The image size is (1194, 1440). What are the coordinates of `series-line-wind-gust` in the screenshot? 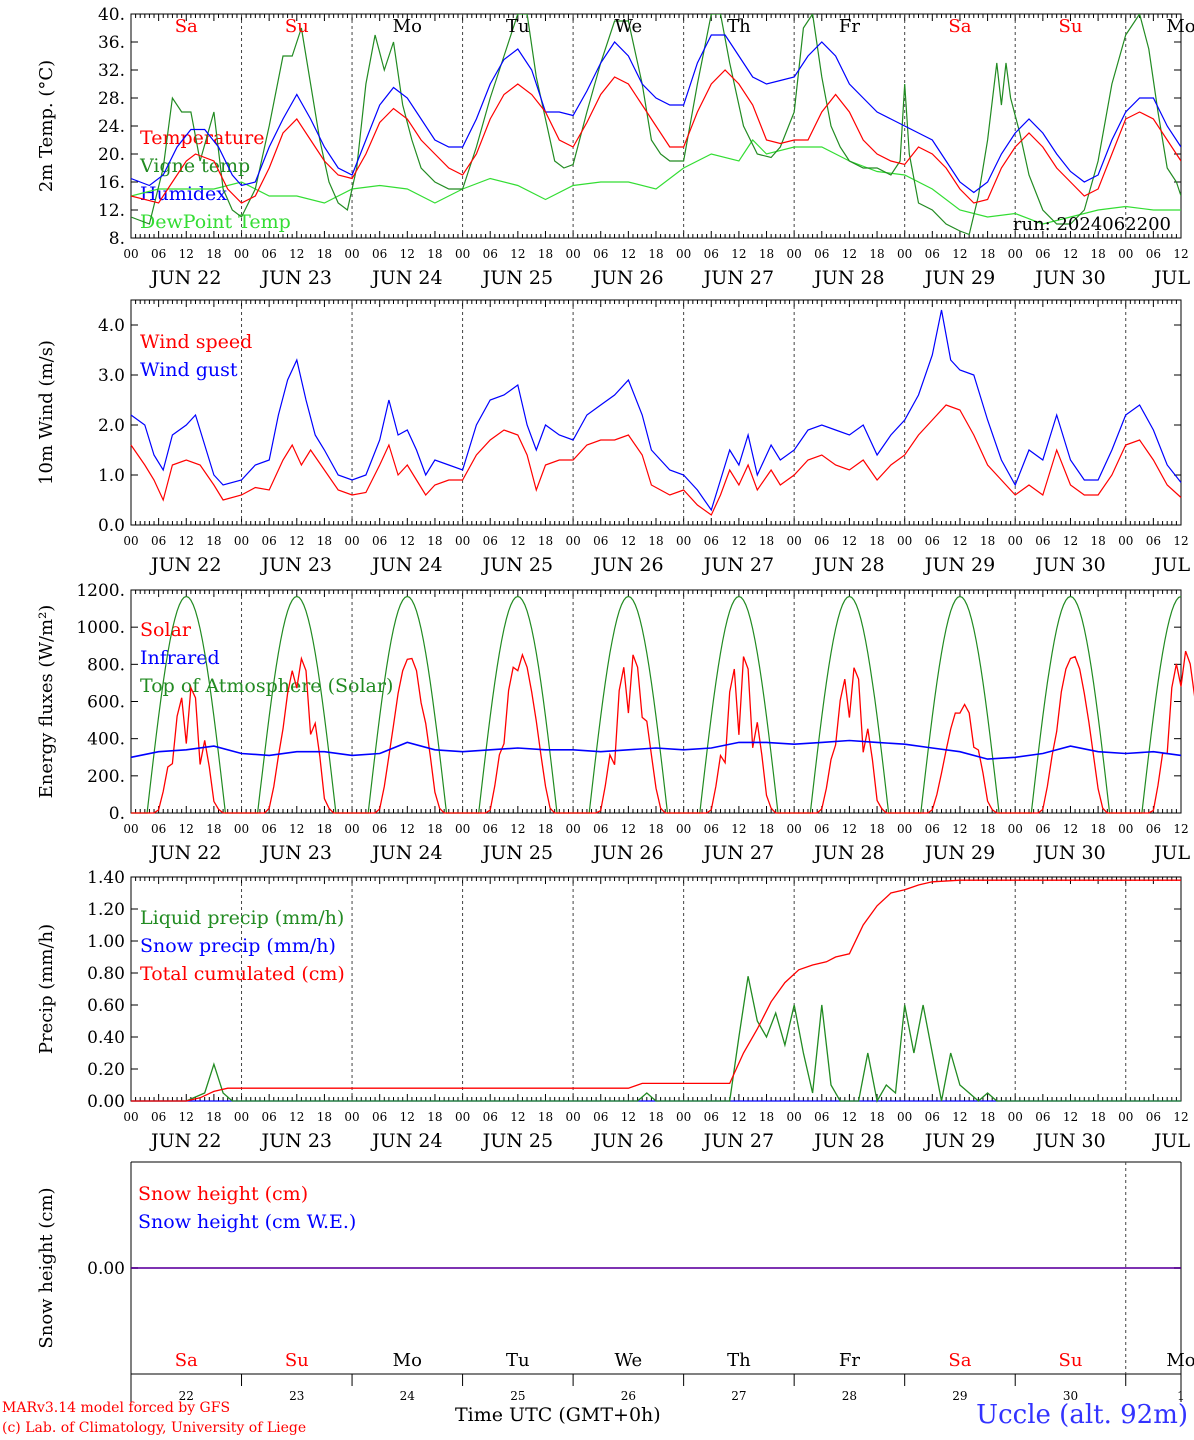 It's located at (656, 410).